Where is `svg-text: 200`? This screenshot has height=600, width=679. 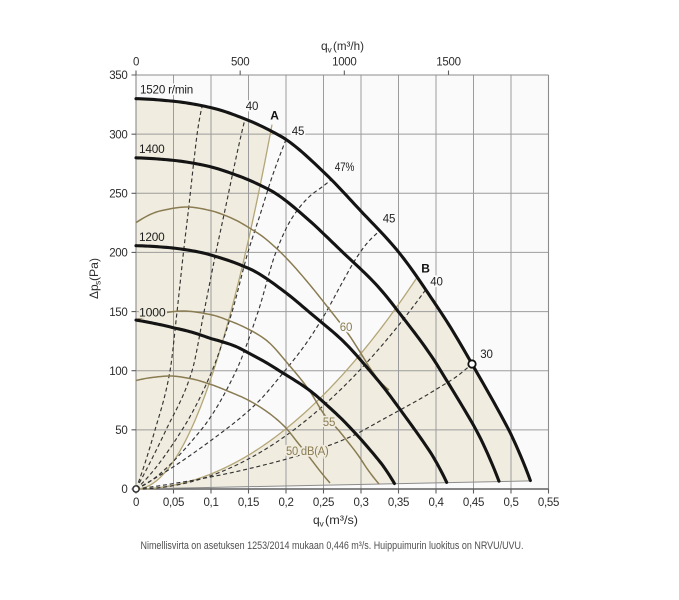
svg-text: 200 is located at coordinates (118, 254).